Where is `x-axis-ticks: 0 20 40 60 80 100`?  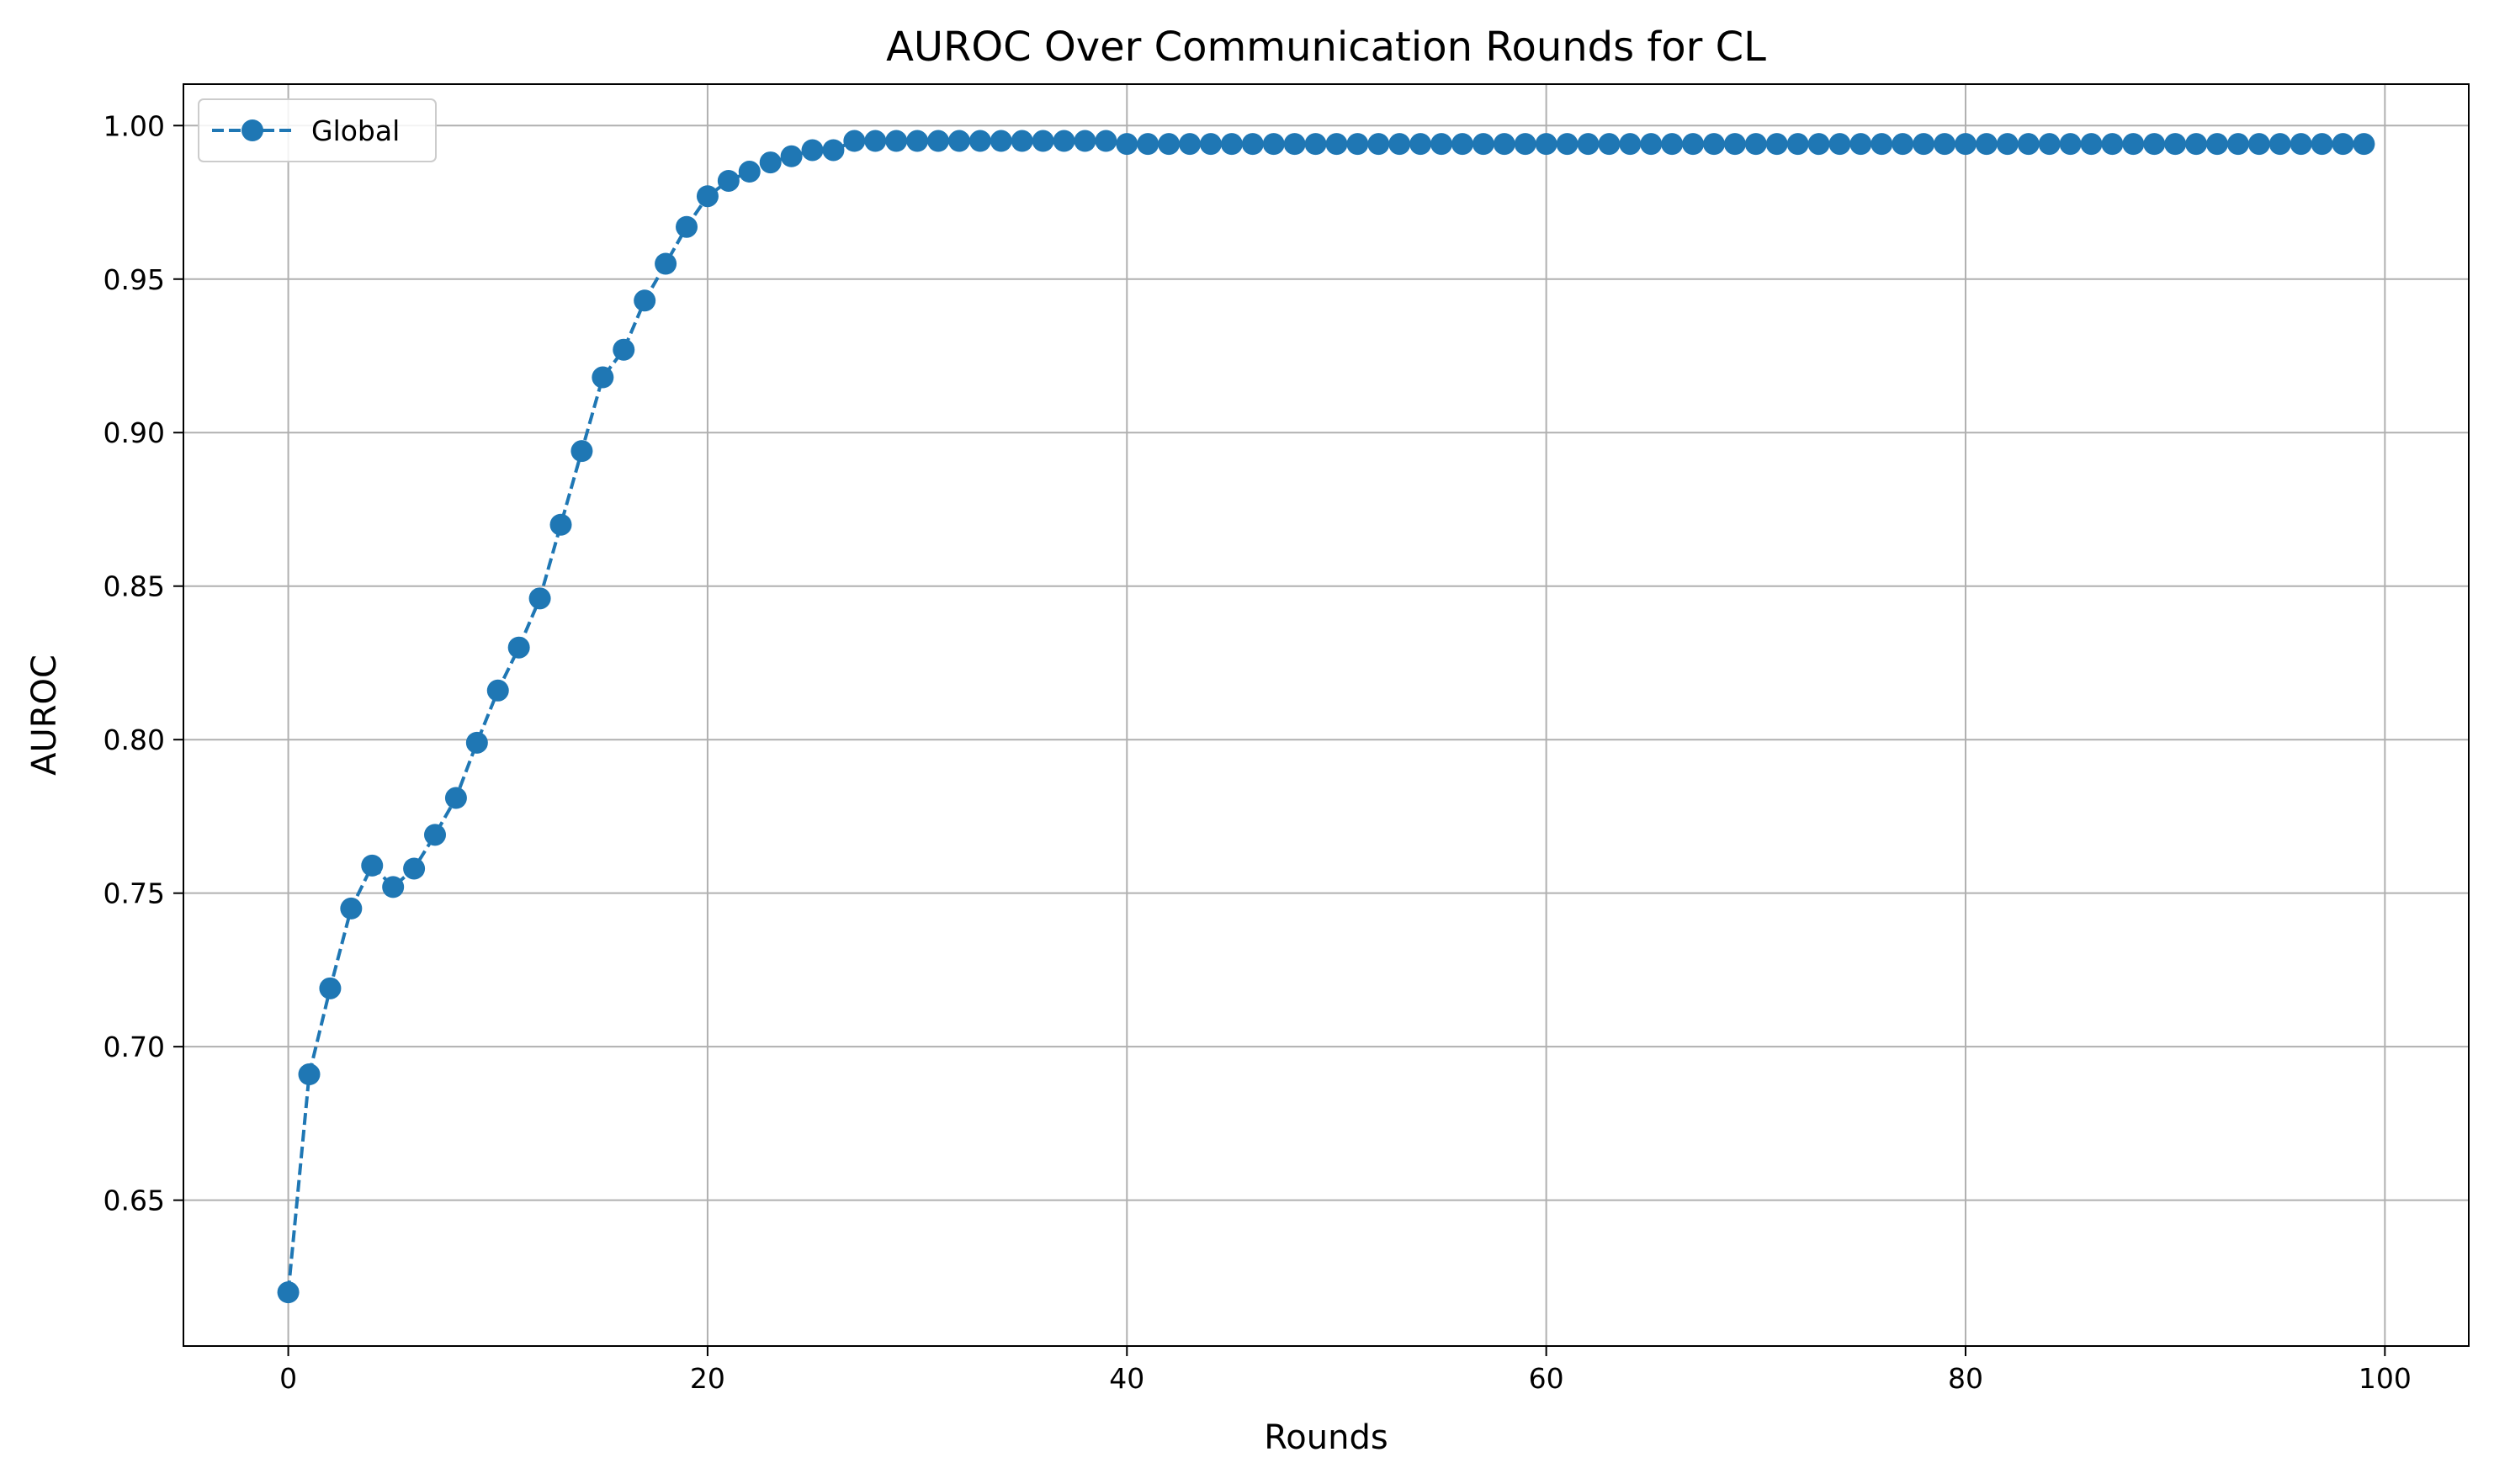
x-axis-ticks: 0 20 40 60 80 100 is located at coordinates (1345, 1370).